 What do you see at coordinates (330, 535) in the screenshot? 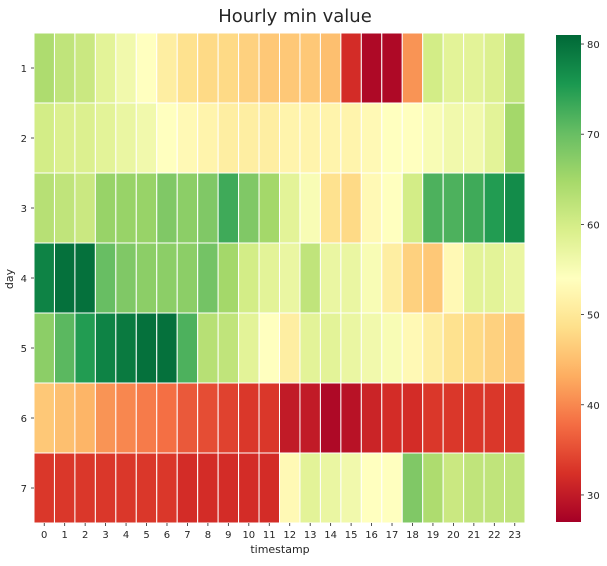
I see `x-tick-label: 14` at bounding box center [330, 535].